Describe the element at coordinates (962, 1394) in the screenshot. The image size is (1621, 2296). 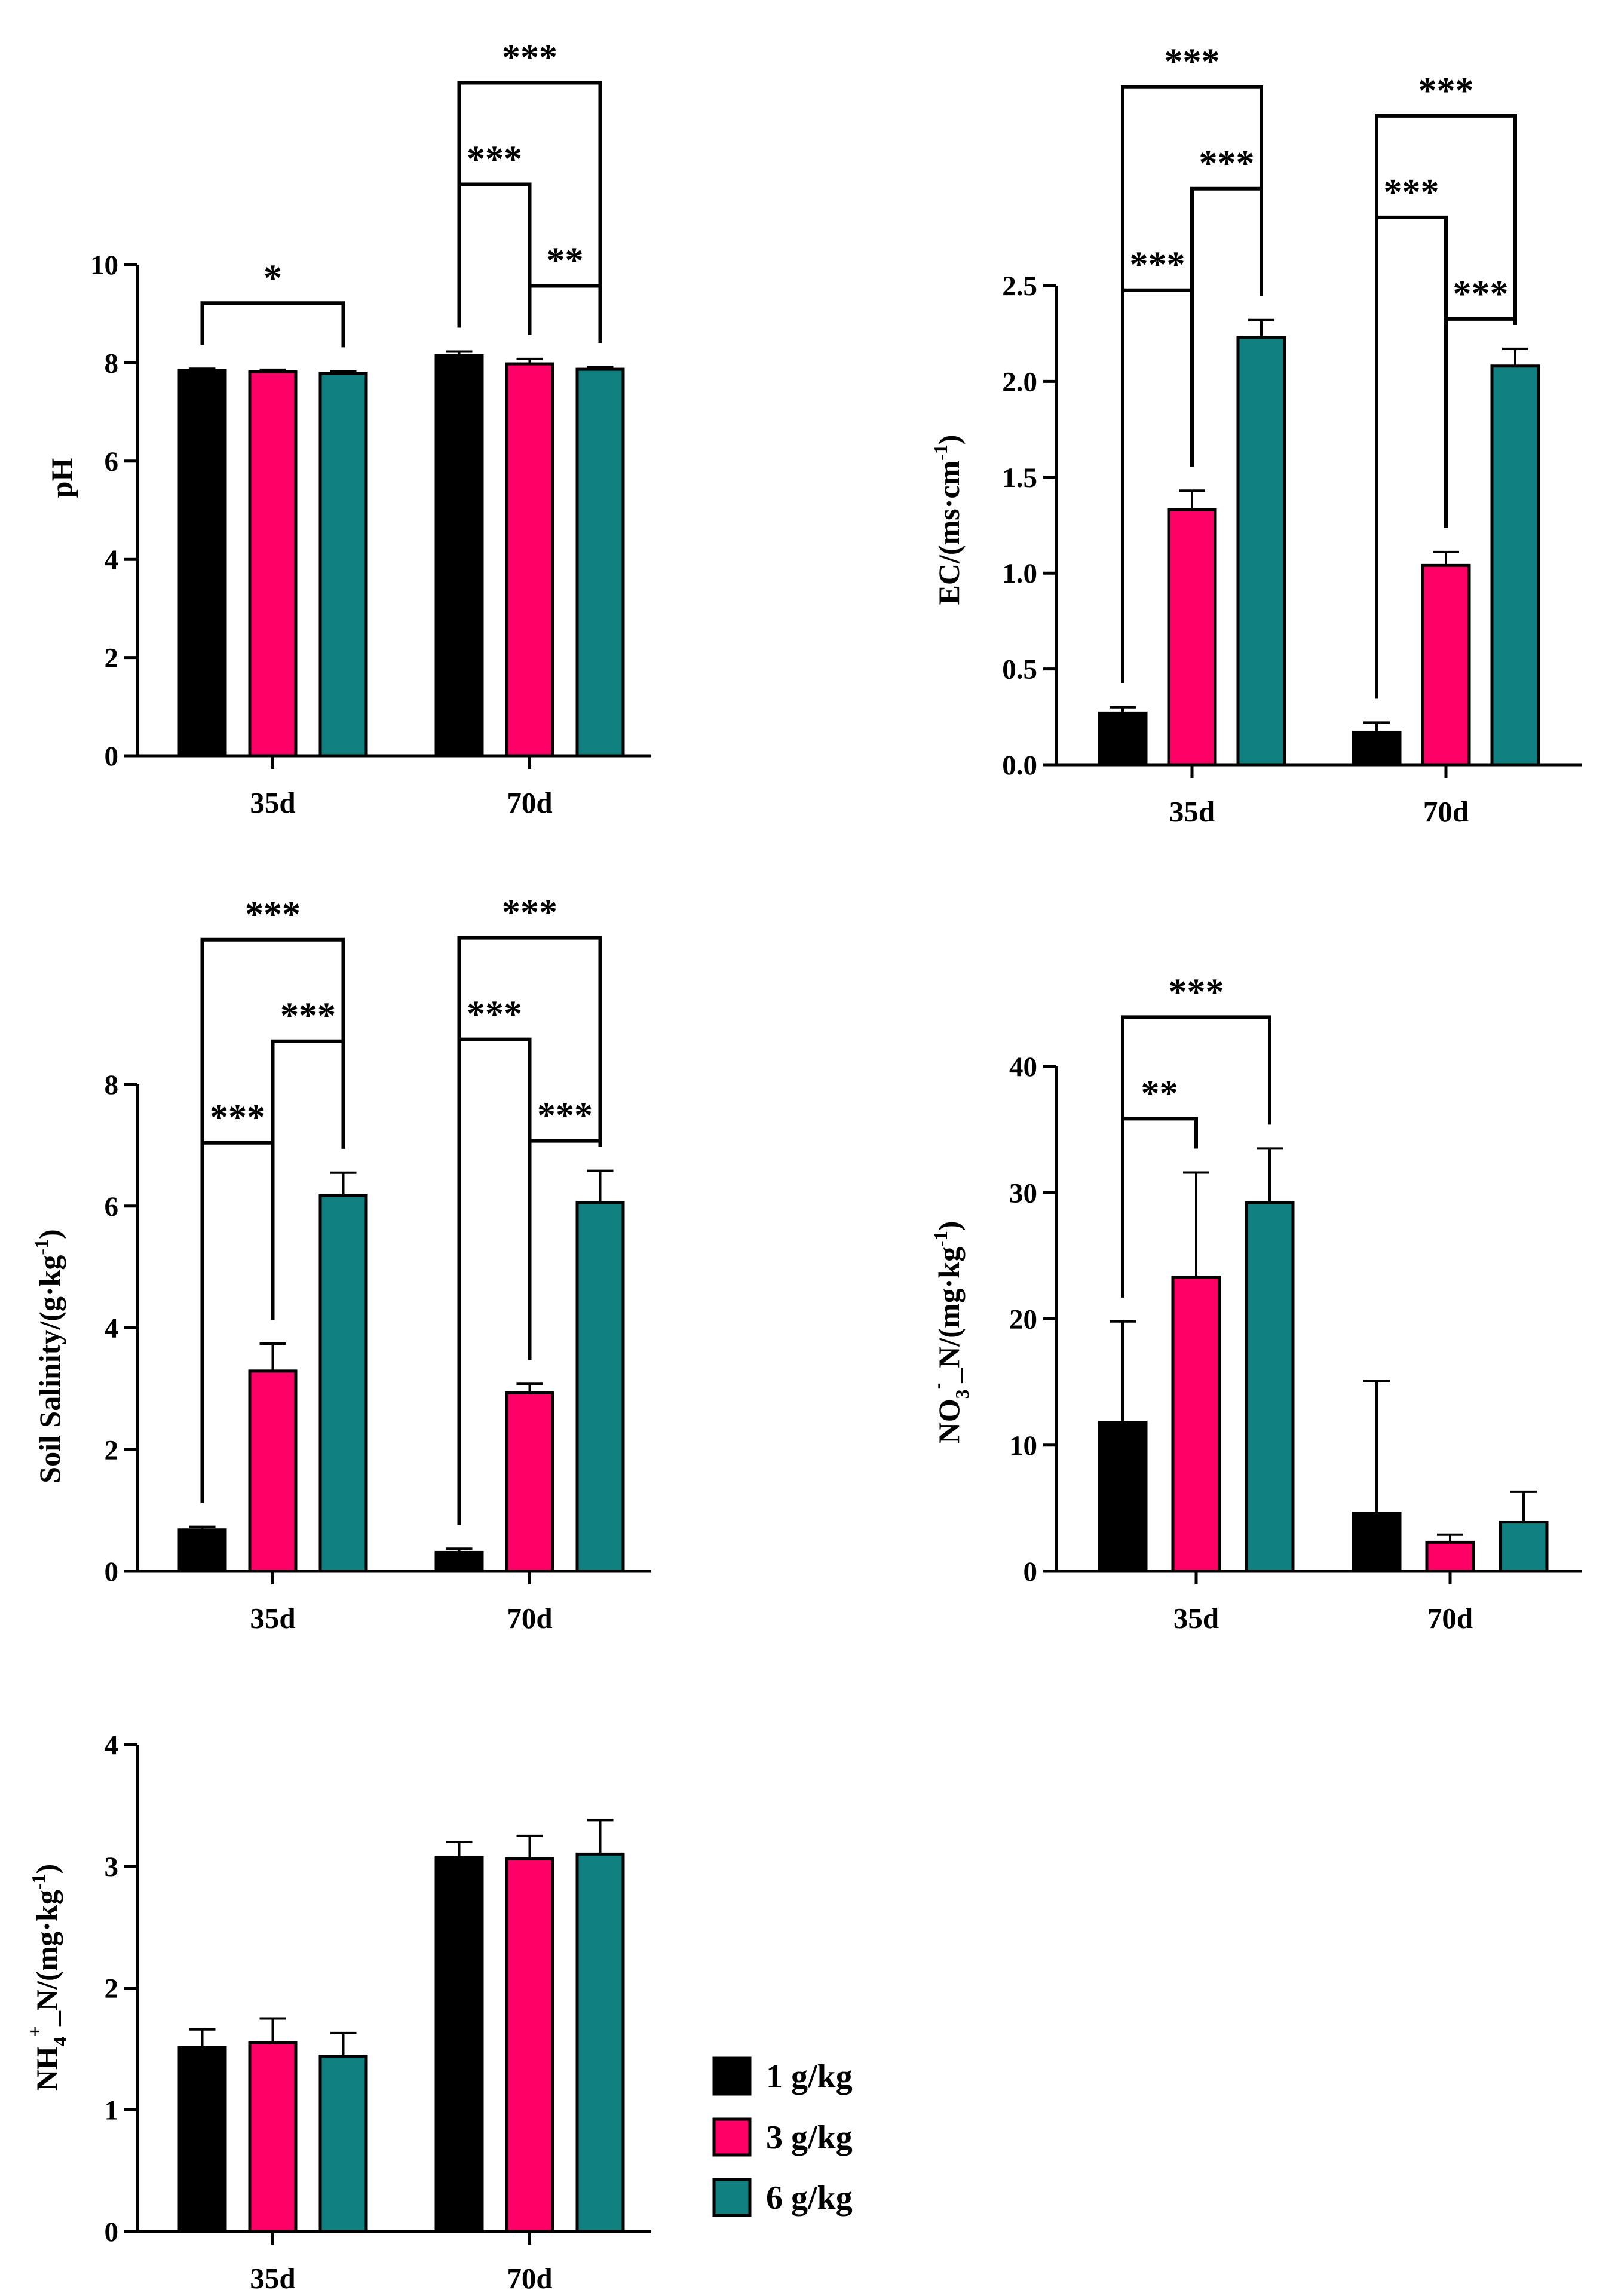
I see `no3-y-title-sub: 3` at that location.